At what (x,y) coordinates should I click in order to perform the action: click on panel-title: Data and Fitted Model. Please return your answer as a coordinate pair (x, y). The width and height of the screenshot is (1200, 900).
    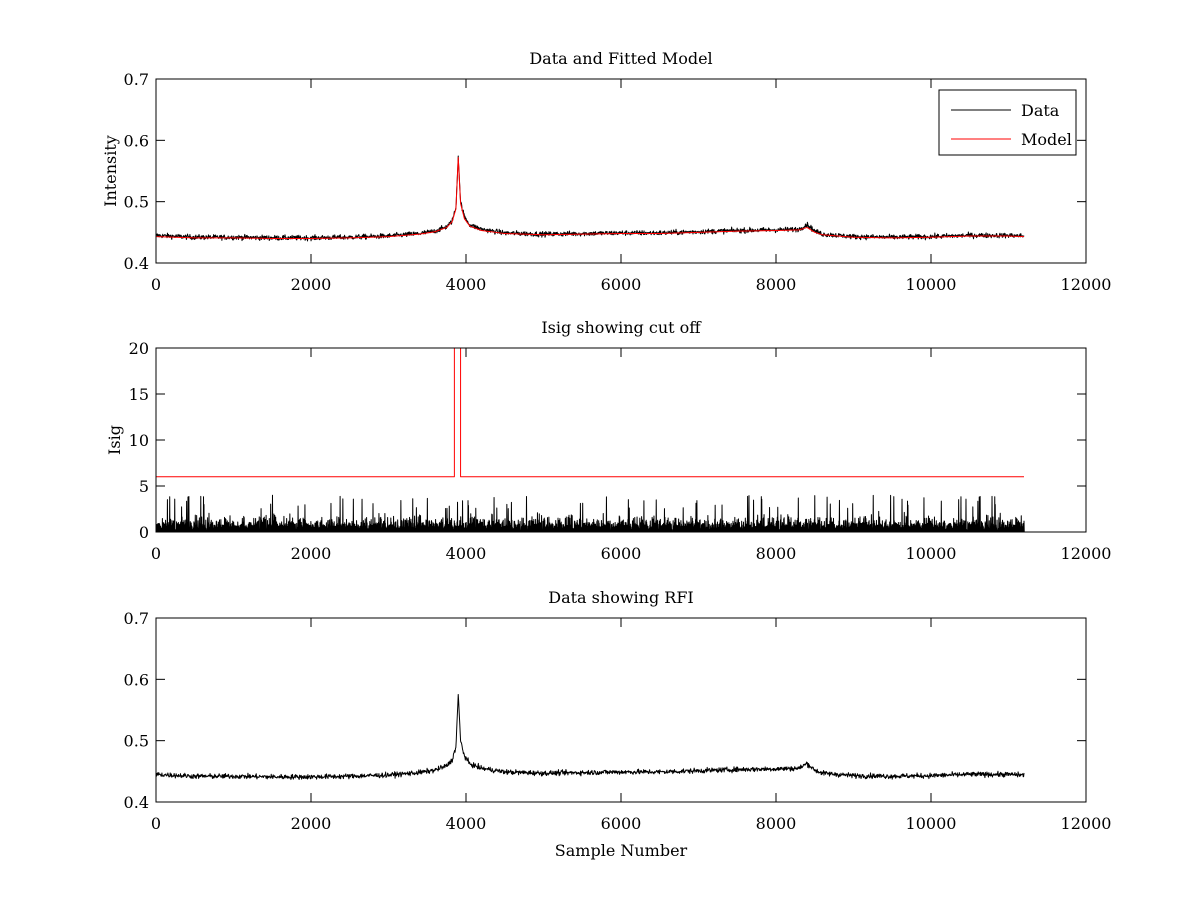
    Looking at the image, I should click on (620, 58).